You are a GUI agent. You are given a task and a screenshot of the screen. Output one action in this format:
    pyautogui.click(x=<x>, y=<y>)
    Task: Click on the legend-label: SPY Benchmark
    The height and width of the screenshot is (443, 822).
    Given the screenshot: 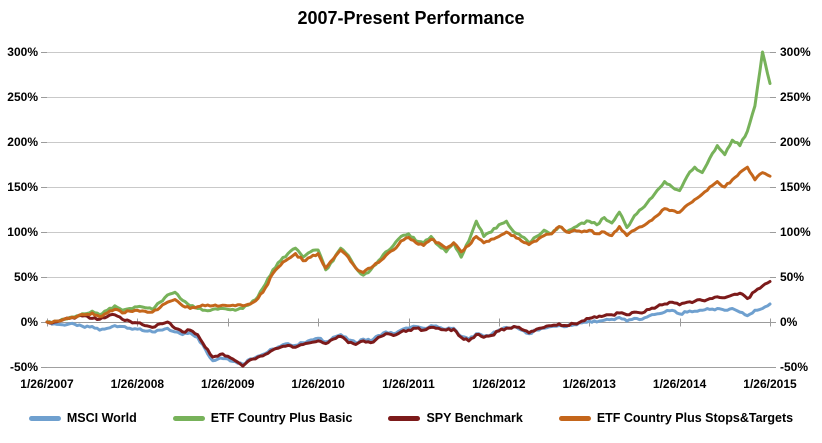 What is the action you would take?
    pyautogui.click(x=474, y=418)
    